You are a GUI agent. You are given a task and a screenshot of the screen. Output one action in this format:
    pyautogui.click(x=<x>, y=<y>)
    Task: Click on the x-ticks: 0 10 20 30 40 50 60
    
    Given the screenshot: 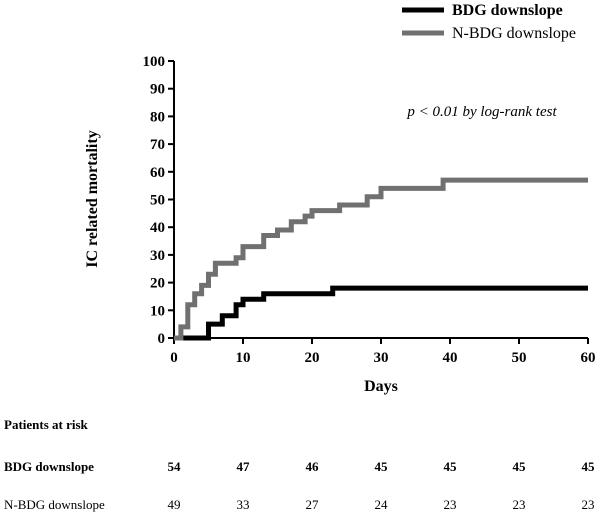 What is the action you would take?
    pyautogui.click(x=383, y=352)
    